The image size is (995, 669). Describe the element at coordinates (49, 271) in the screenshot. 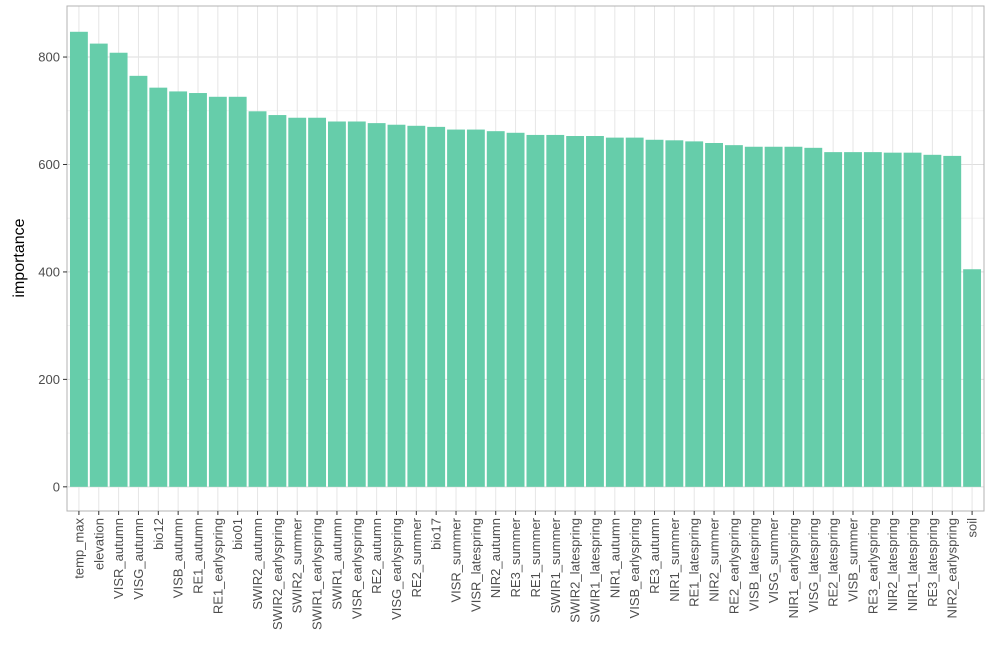

I see `y-tick-label: 400` at that location.